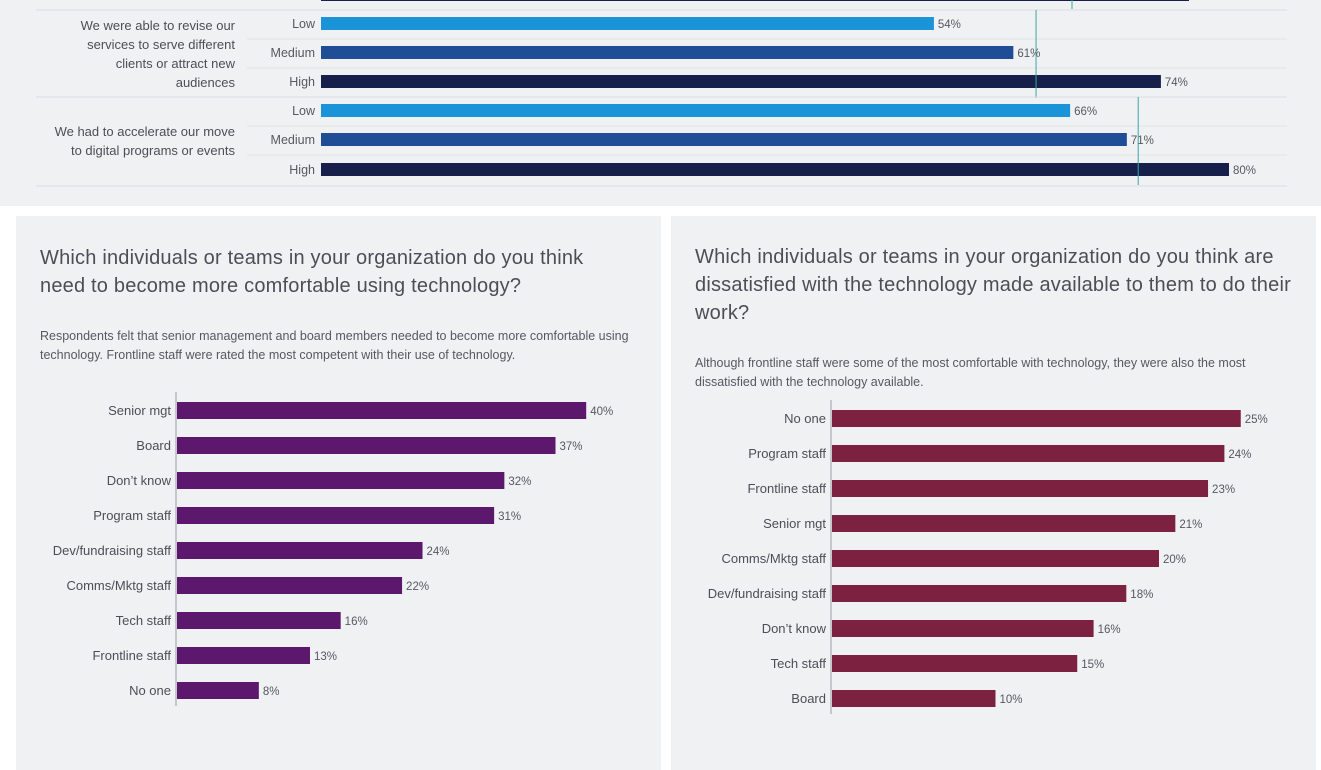  What do you see at coordinates (1256, 420) in the screenshot?
I see `value-label: 25%` at bounding box center [1256, 420].